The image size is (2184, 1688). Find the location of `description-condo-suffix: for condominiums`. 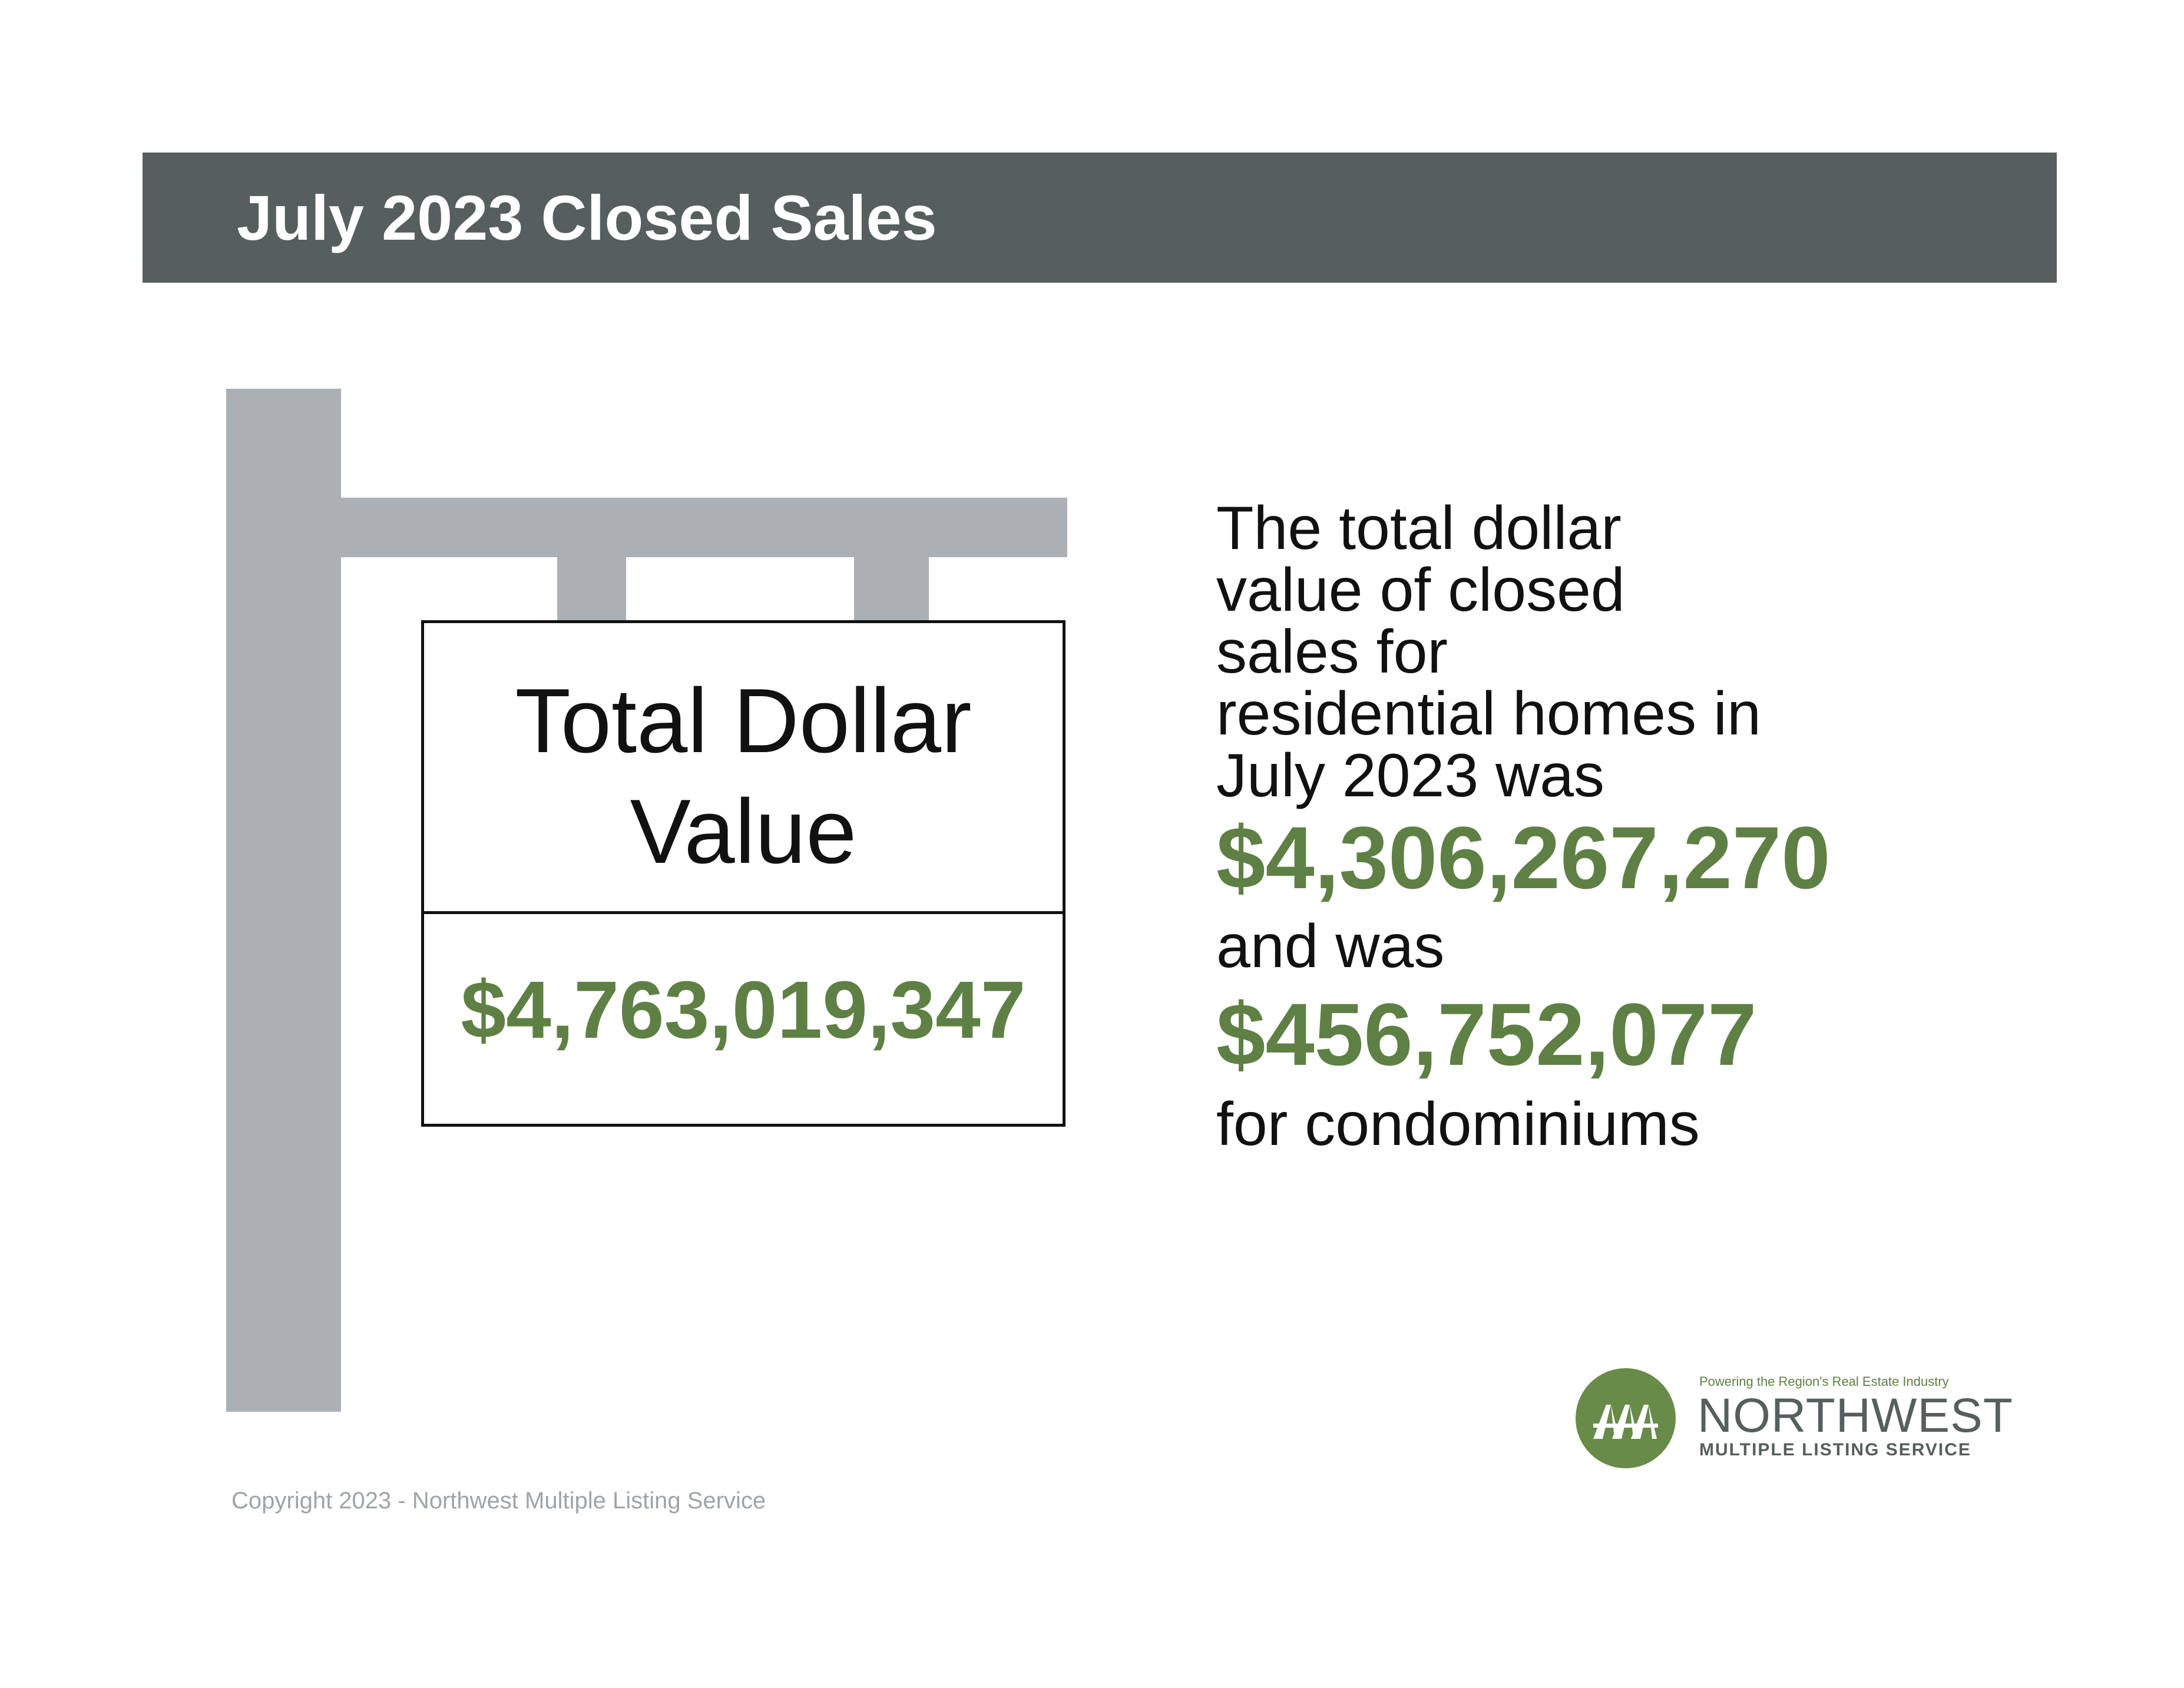

description-condo-suffix: for condominiums is located at coordinates (1458, 1124).